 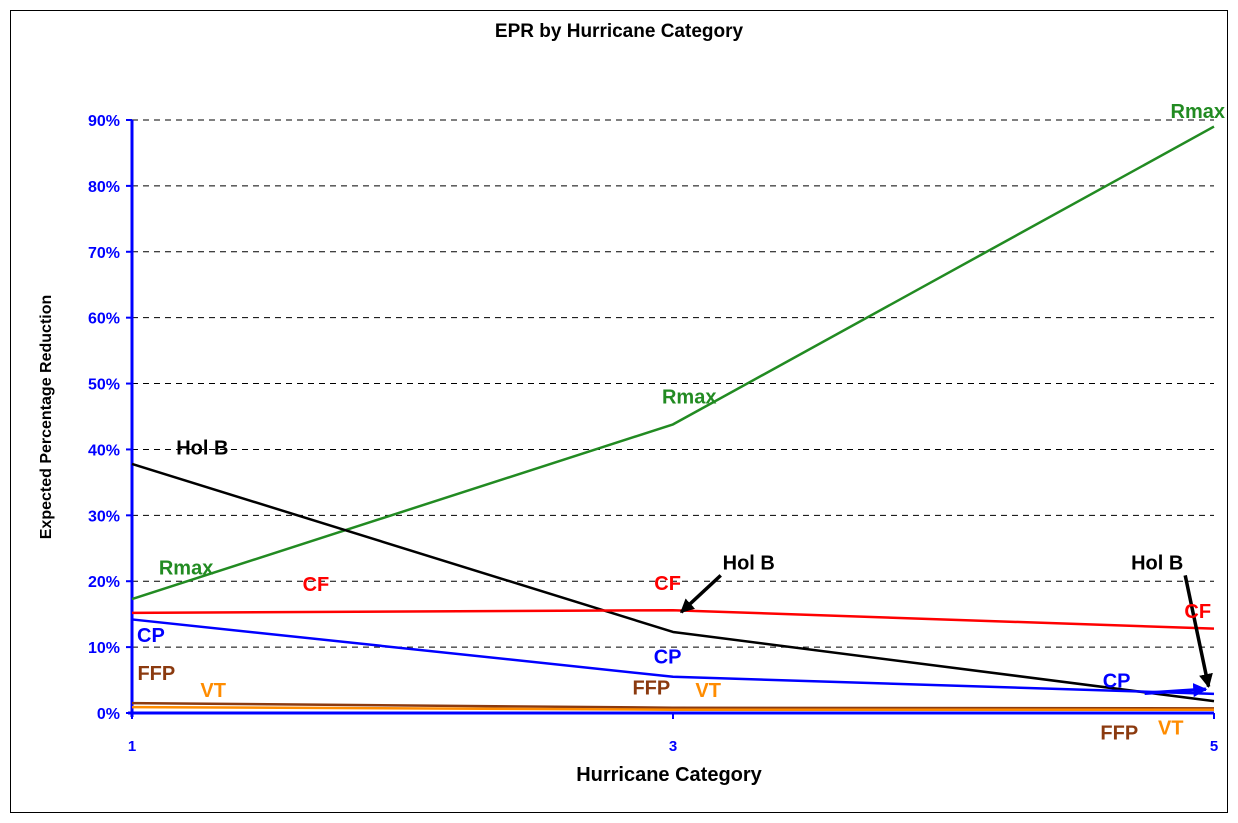 I want to click on y-tick-label: 20%, so click(x=104, y=582).